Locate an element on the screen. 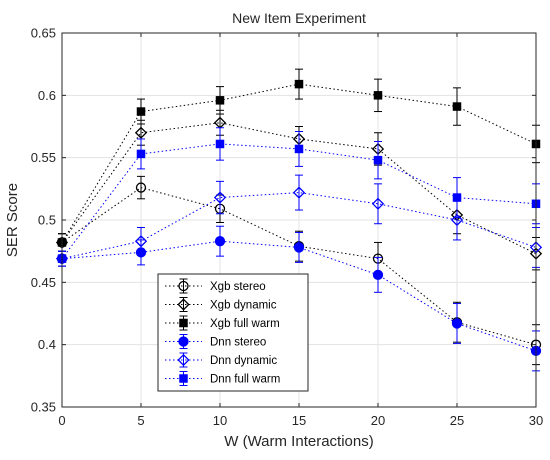 The height and width of the screenshot is (460, 550). legend-entry-dnn-stereo: Dnn stereo is located at coordinates (215, 341).